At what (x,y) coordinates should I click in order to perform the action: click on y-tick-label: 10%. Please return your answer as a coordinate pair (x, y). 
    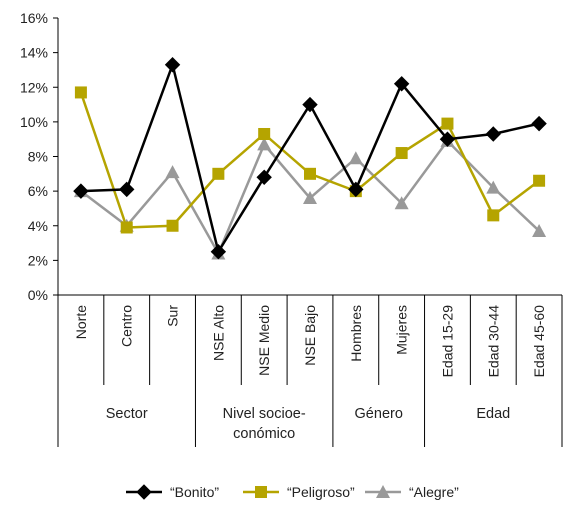
    Looking at the image, I should click on (34, 122).